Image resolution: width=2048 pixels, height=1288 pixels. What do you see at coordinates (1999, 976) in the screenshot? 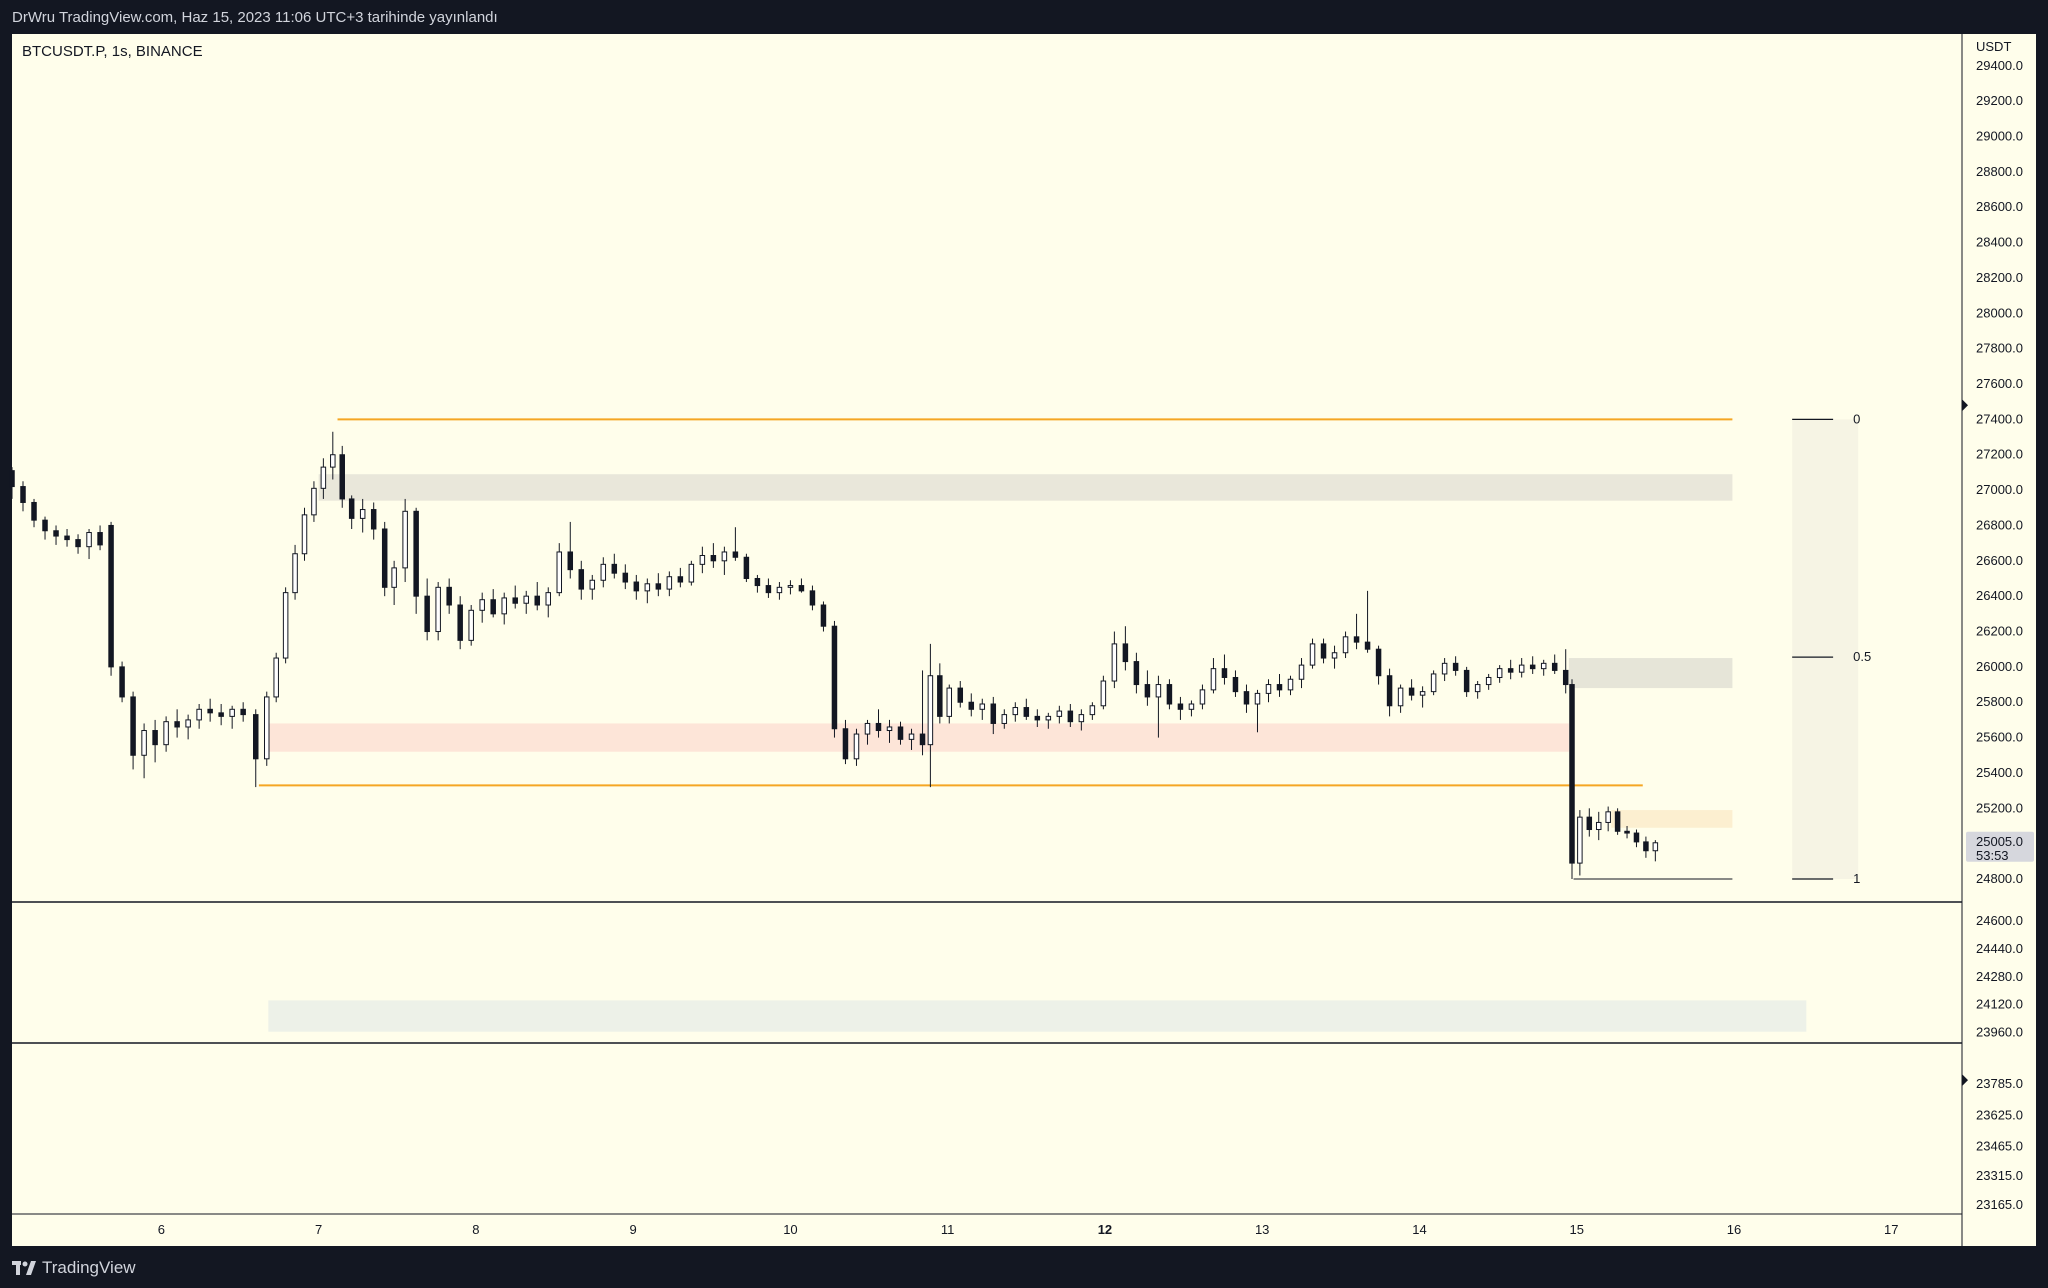
I see `pane1-tick-label: 24280.0` at bounding box center [1999, 976].